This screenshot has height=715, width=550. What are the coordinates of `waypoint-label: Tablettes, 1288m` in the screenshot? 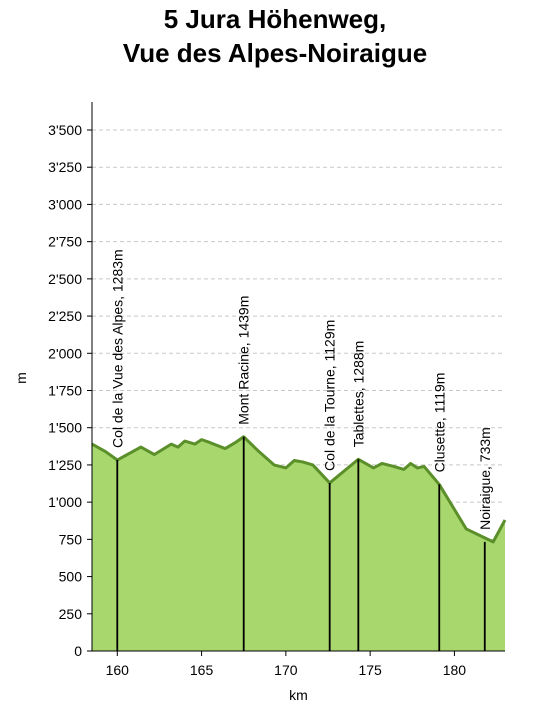 It's located at (358, 394).